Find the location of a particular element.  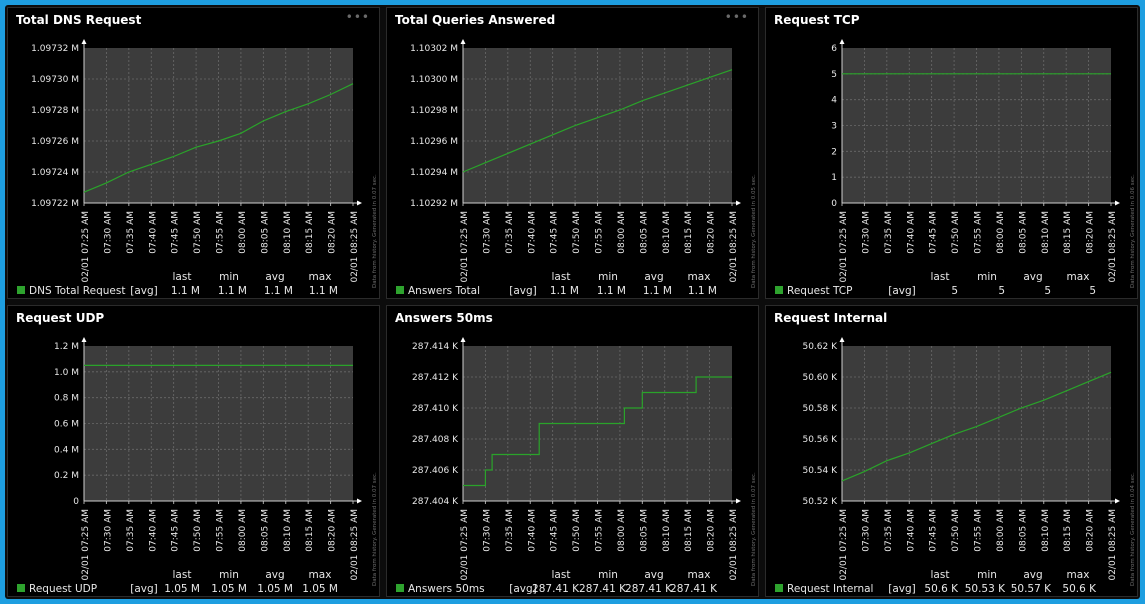

legend-series-name: DNS Total Request is located at coordinates (77, 291).